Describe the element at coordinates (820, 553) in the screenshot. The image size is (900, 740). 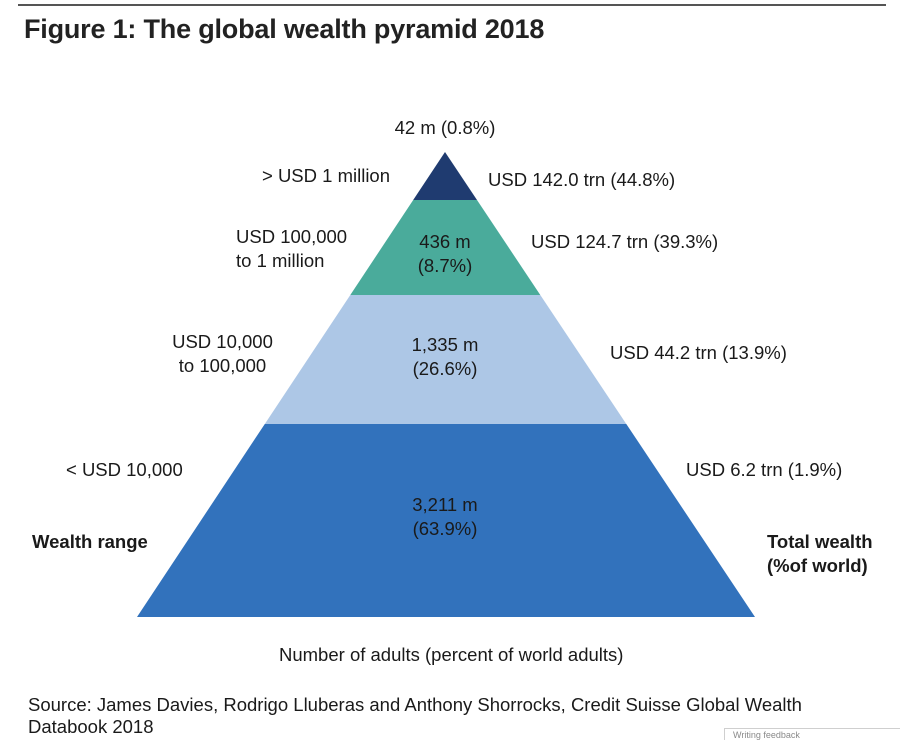
I see `total-wealth-axis-label: Total wealth (%of world)` at that location.